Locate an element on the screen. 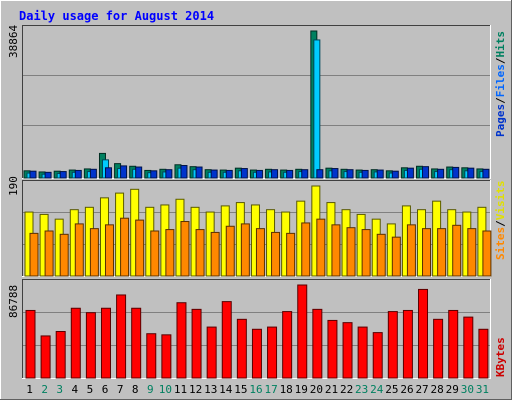 The width and height of the screenshot is (512, 400). day-label: 30 is located at coordinates (467, 389).